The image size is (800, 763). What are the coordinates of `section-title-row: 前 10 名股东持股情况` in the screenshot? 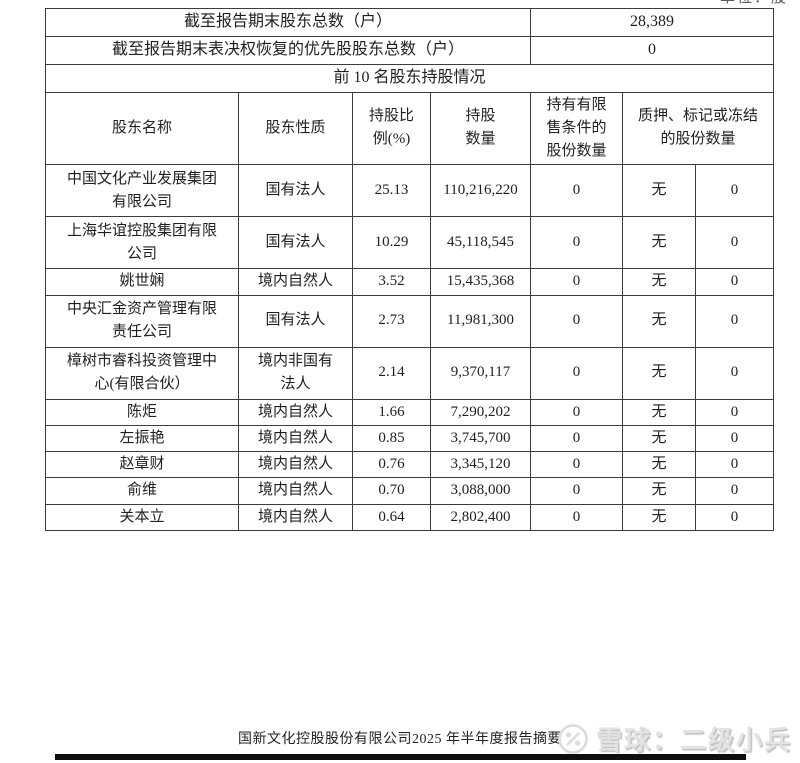 It's located at (409, 78).